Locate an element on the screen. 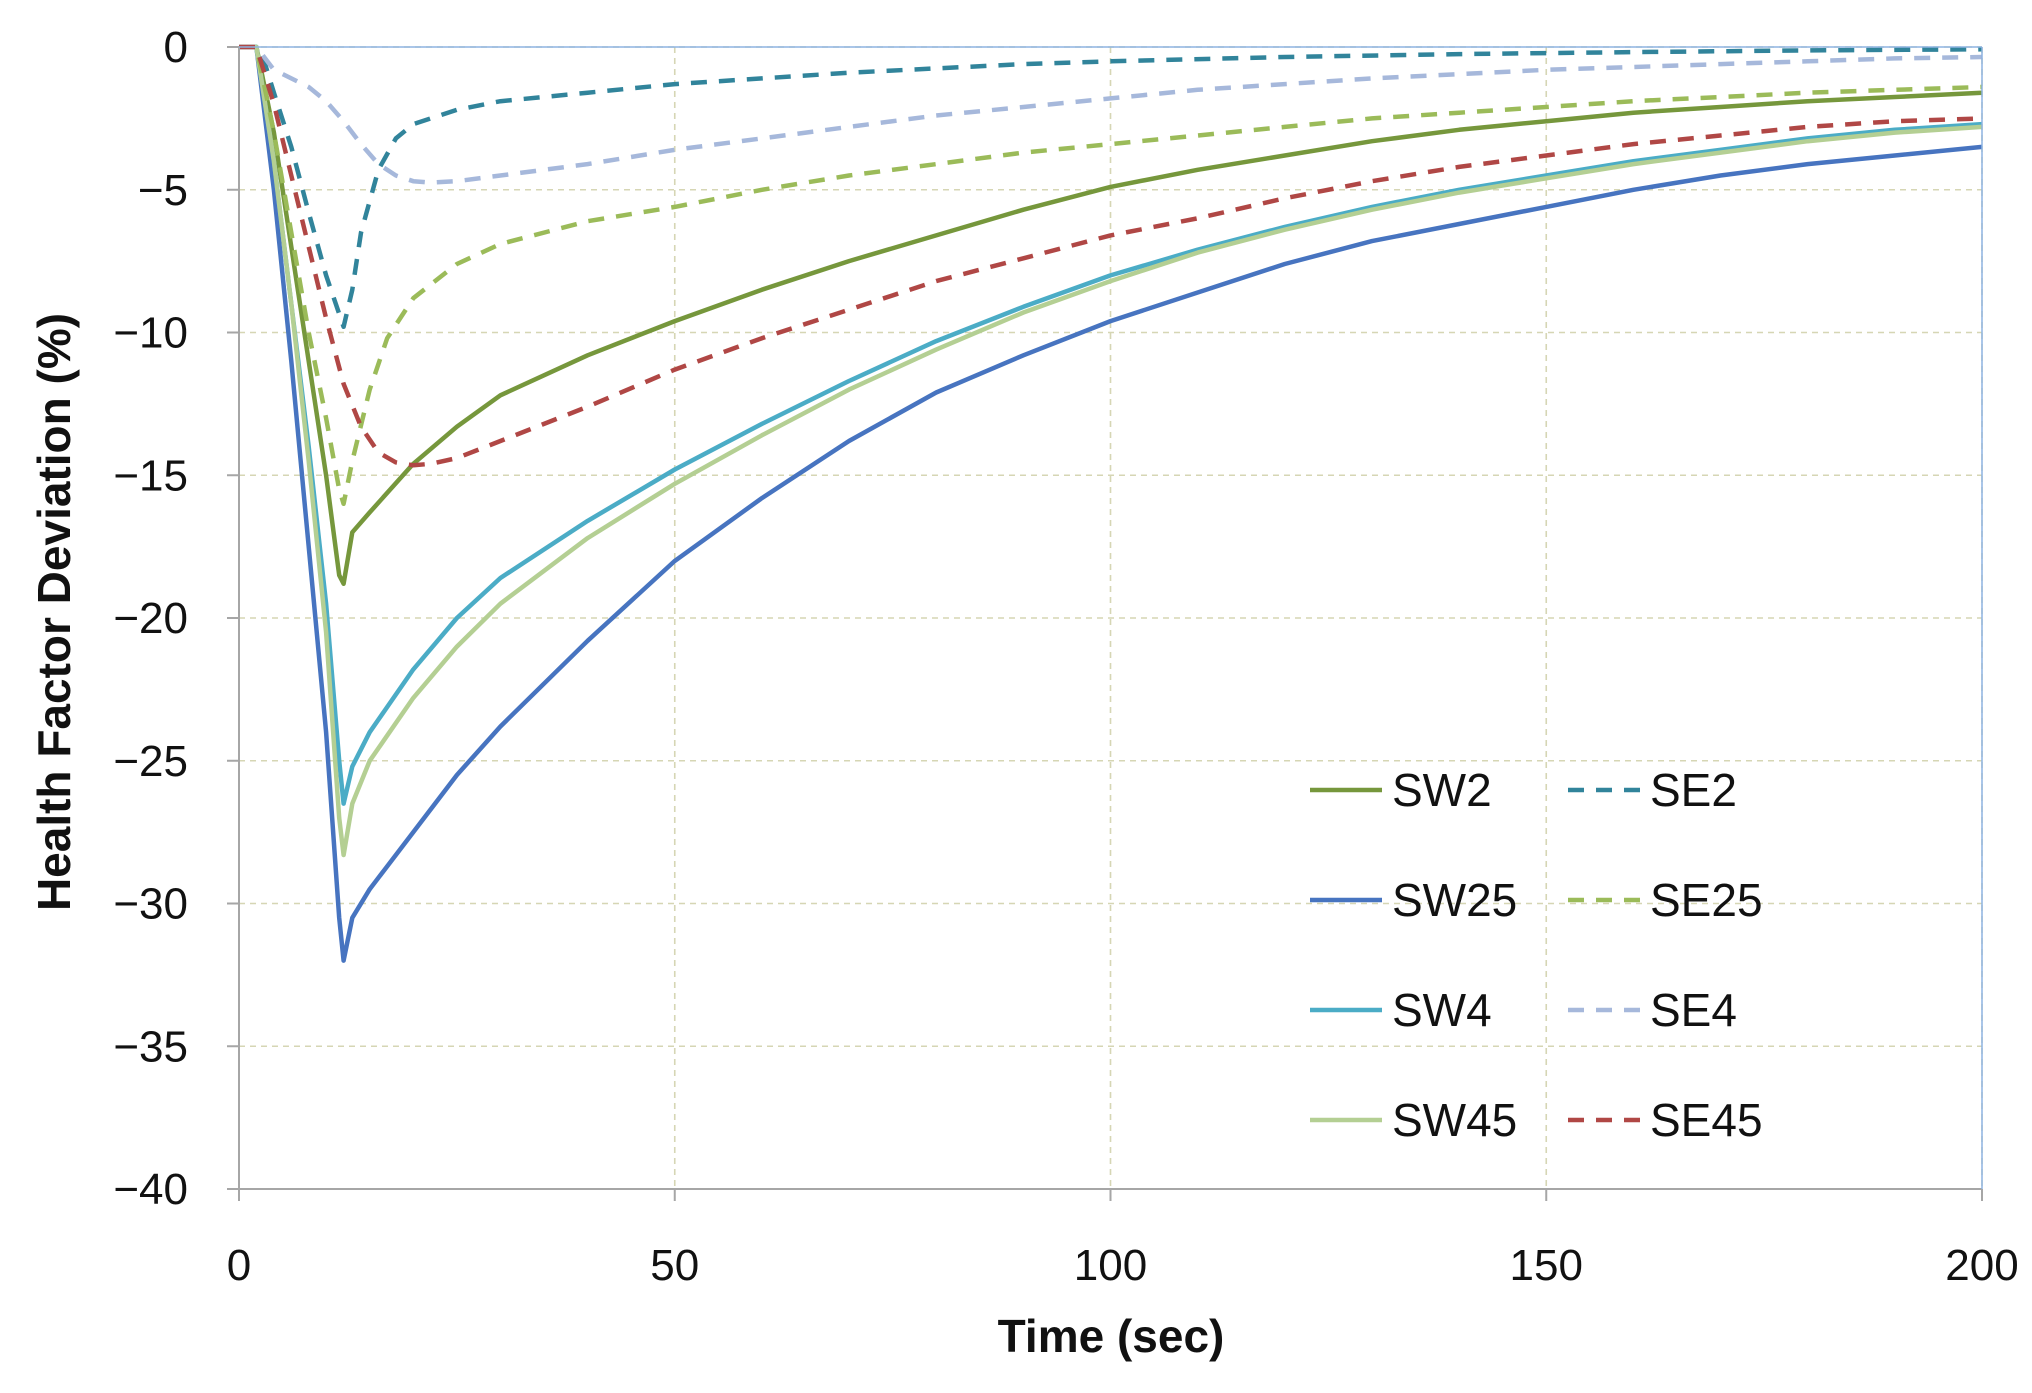 The width and height of the screenshot is (2032, 1393). legend-label-sw45: SW45 is located at coordinates (1454, 1120).